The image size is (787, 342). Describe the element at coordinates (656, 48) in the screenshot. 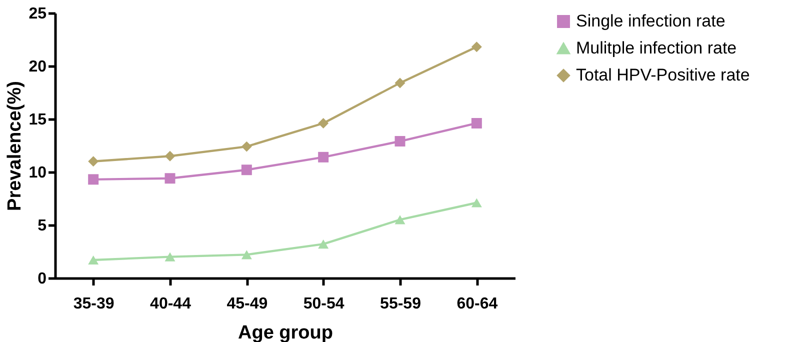

I see `legend-label: Mulitple infection rate` at that location.